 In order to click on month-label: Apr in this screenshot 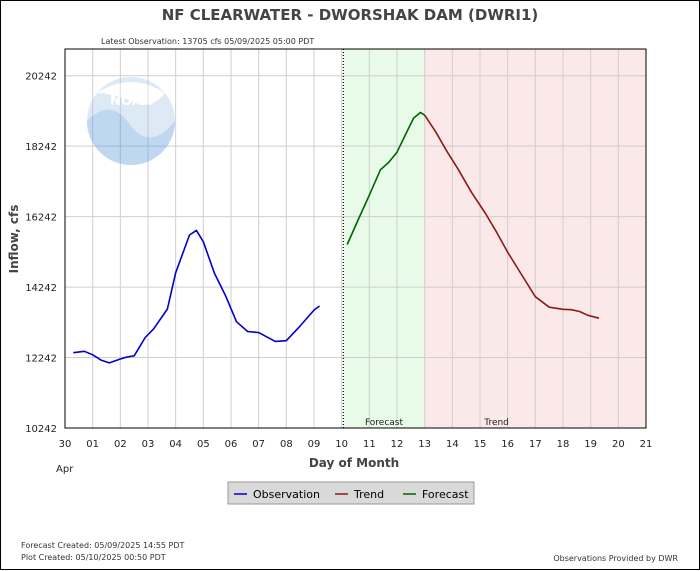, I will do `click(65, 469)`.